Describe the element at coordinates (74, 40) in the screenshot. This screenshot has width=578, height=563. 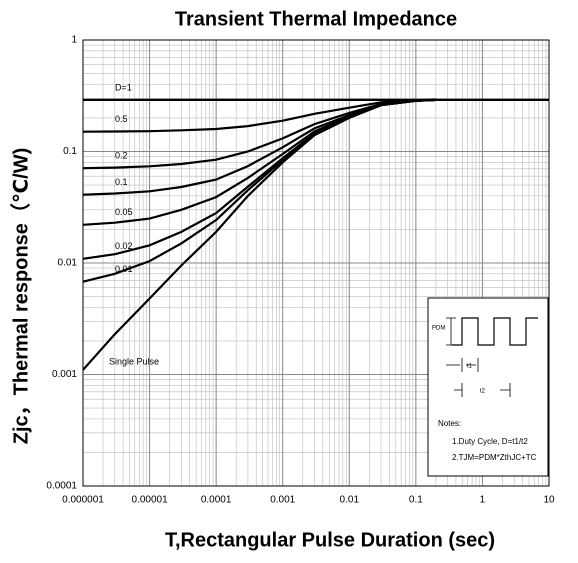
I see `y-tick-label: 1` at that location.